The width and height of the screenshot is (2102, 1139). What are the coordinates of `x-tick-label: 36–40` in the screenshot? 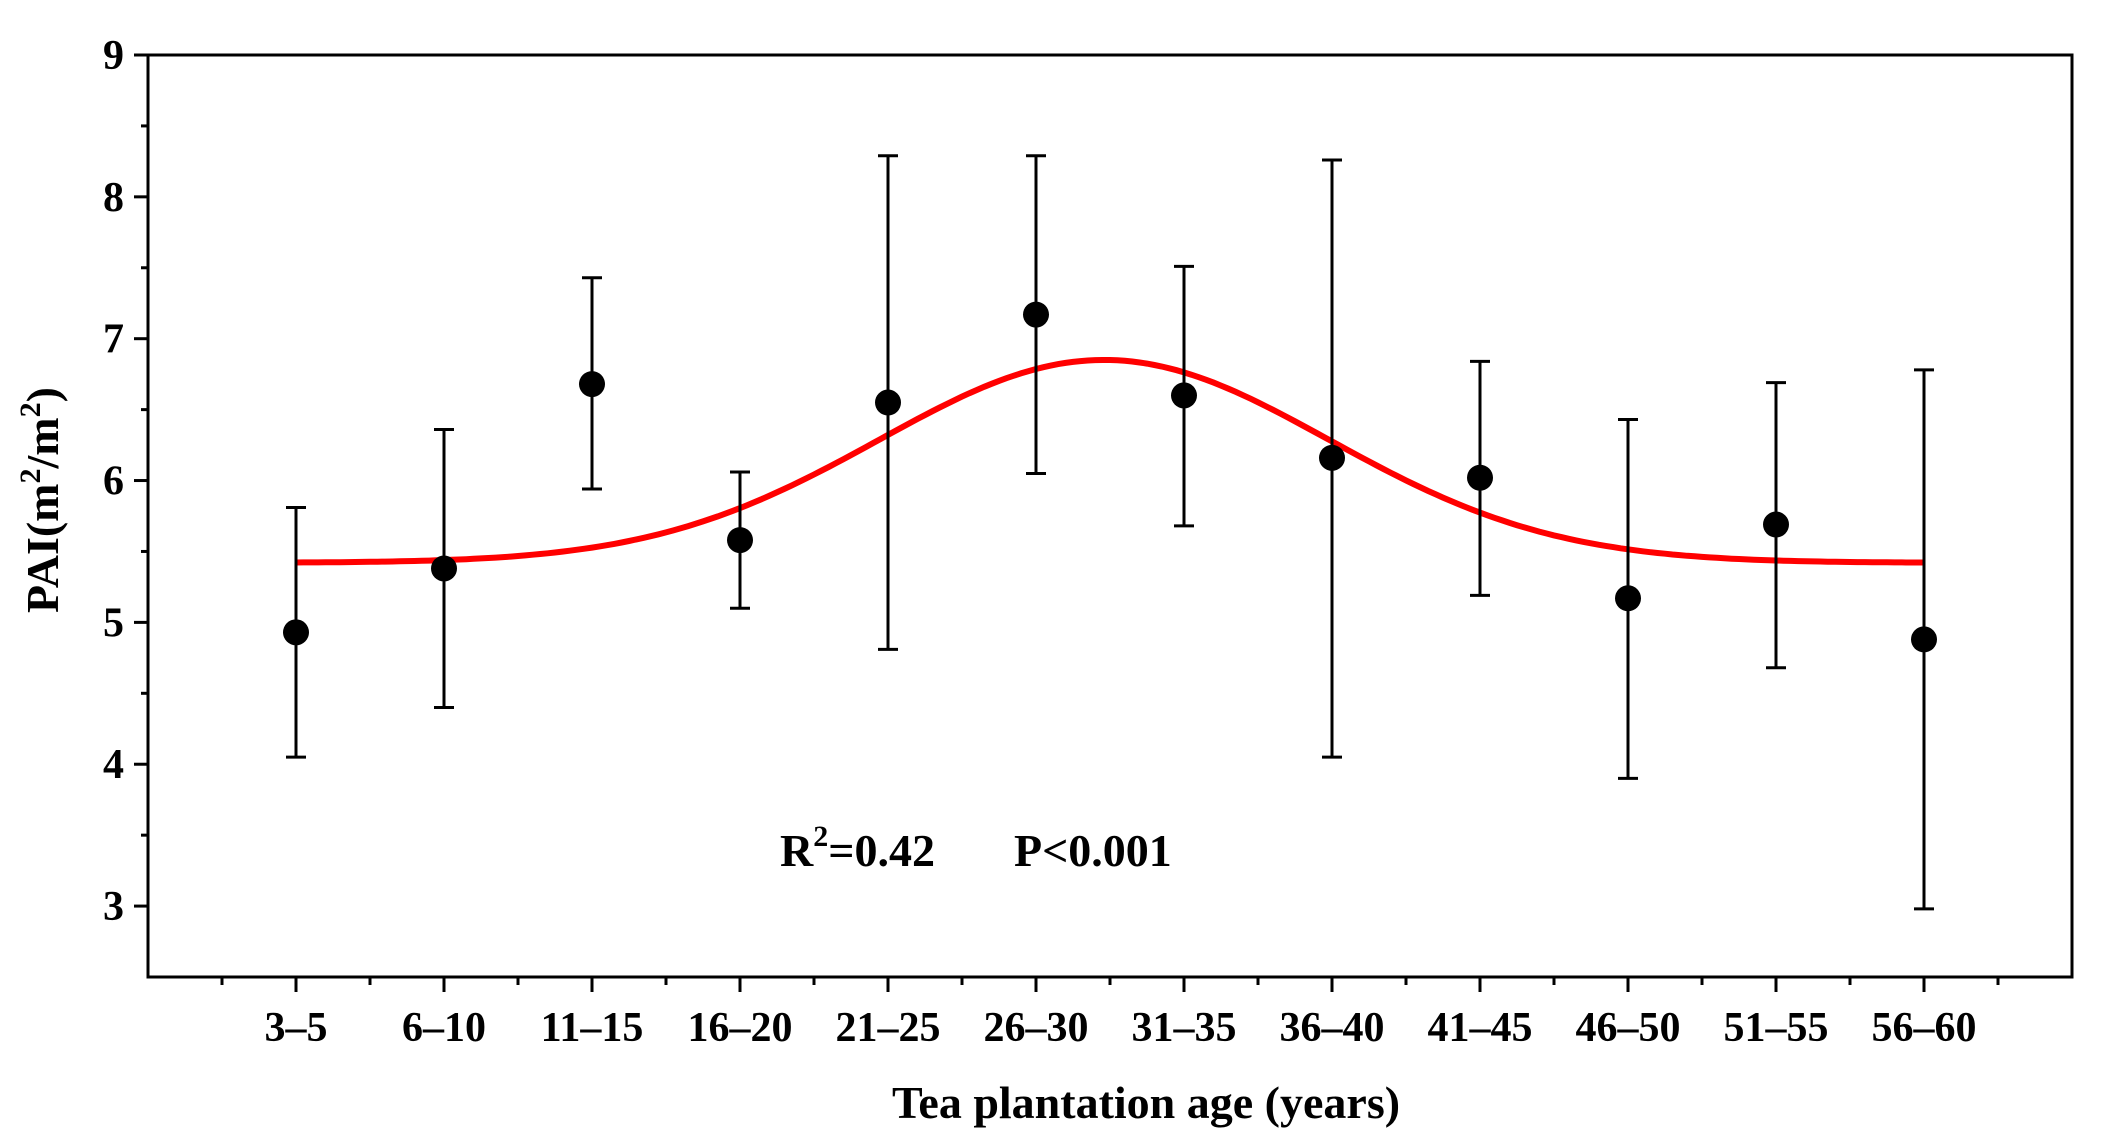 It's located at (1332, 1028).